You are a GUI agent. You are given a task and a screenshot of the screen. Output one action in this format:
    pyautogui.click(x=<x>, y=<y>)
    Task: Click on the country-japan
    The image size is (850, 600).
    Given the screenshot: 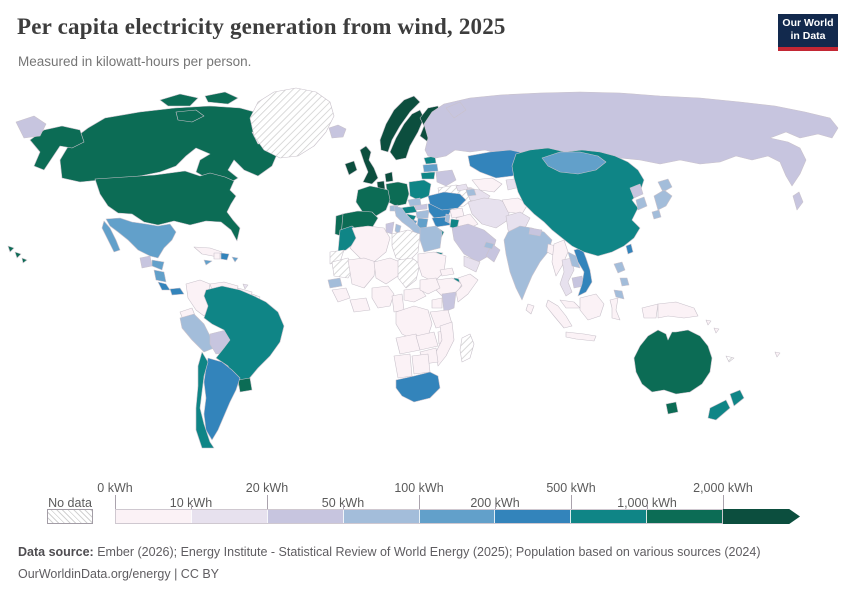 What is the action you would take?
    pyautogui.click(x=662, y=199)
    